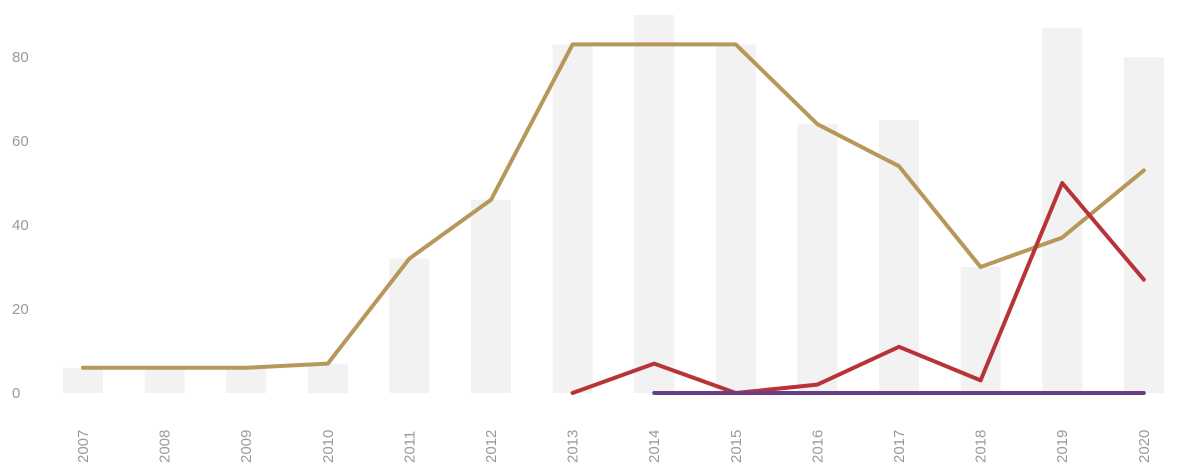 The image size is (1188, 475). Describe the element at coordinates (980, 330) in the screenshot. I see `bar-2018` at that location.